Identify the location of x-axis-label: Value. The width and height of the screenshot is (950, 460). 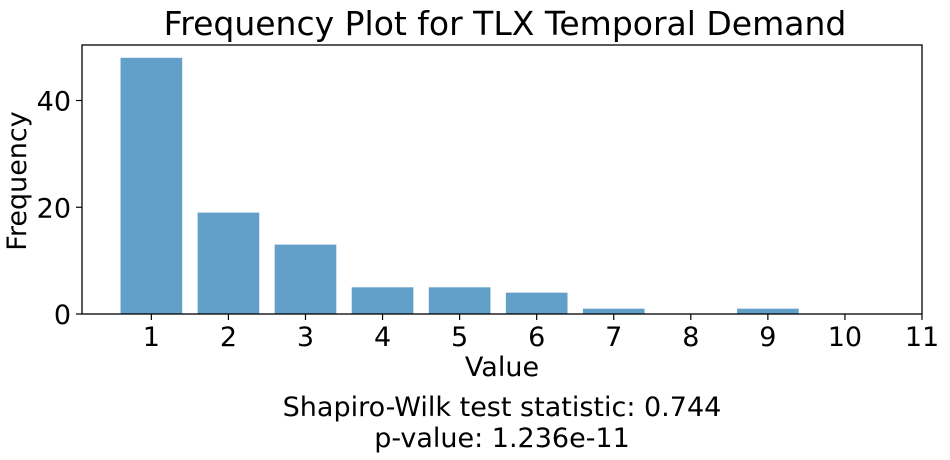
(502, 367).